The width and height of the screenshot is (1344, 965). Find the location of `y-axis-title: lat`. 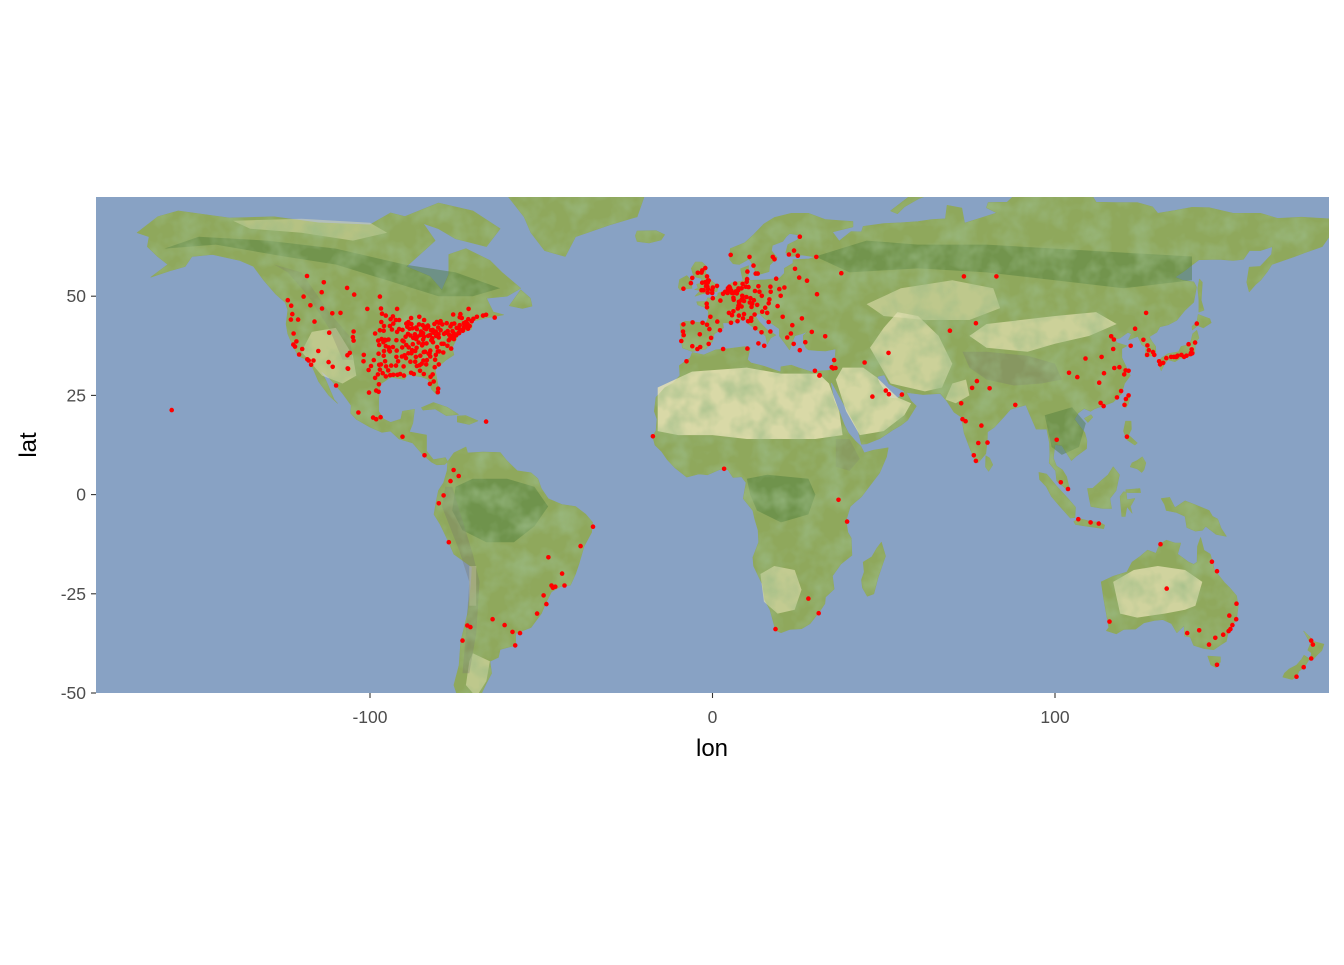

y-axis-title: lat is located at coordinates (28, 445).